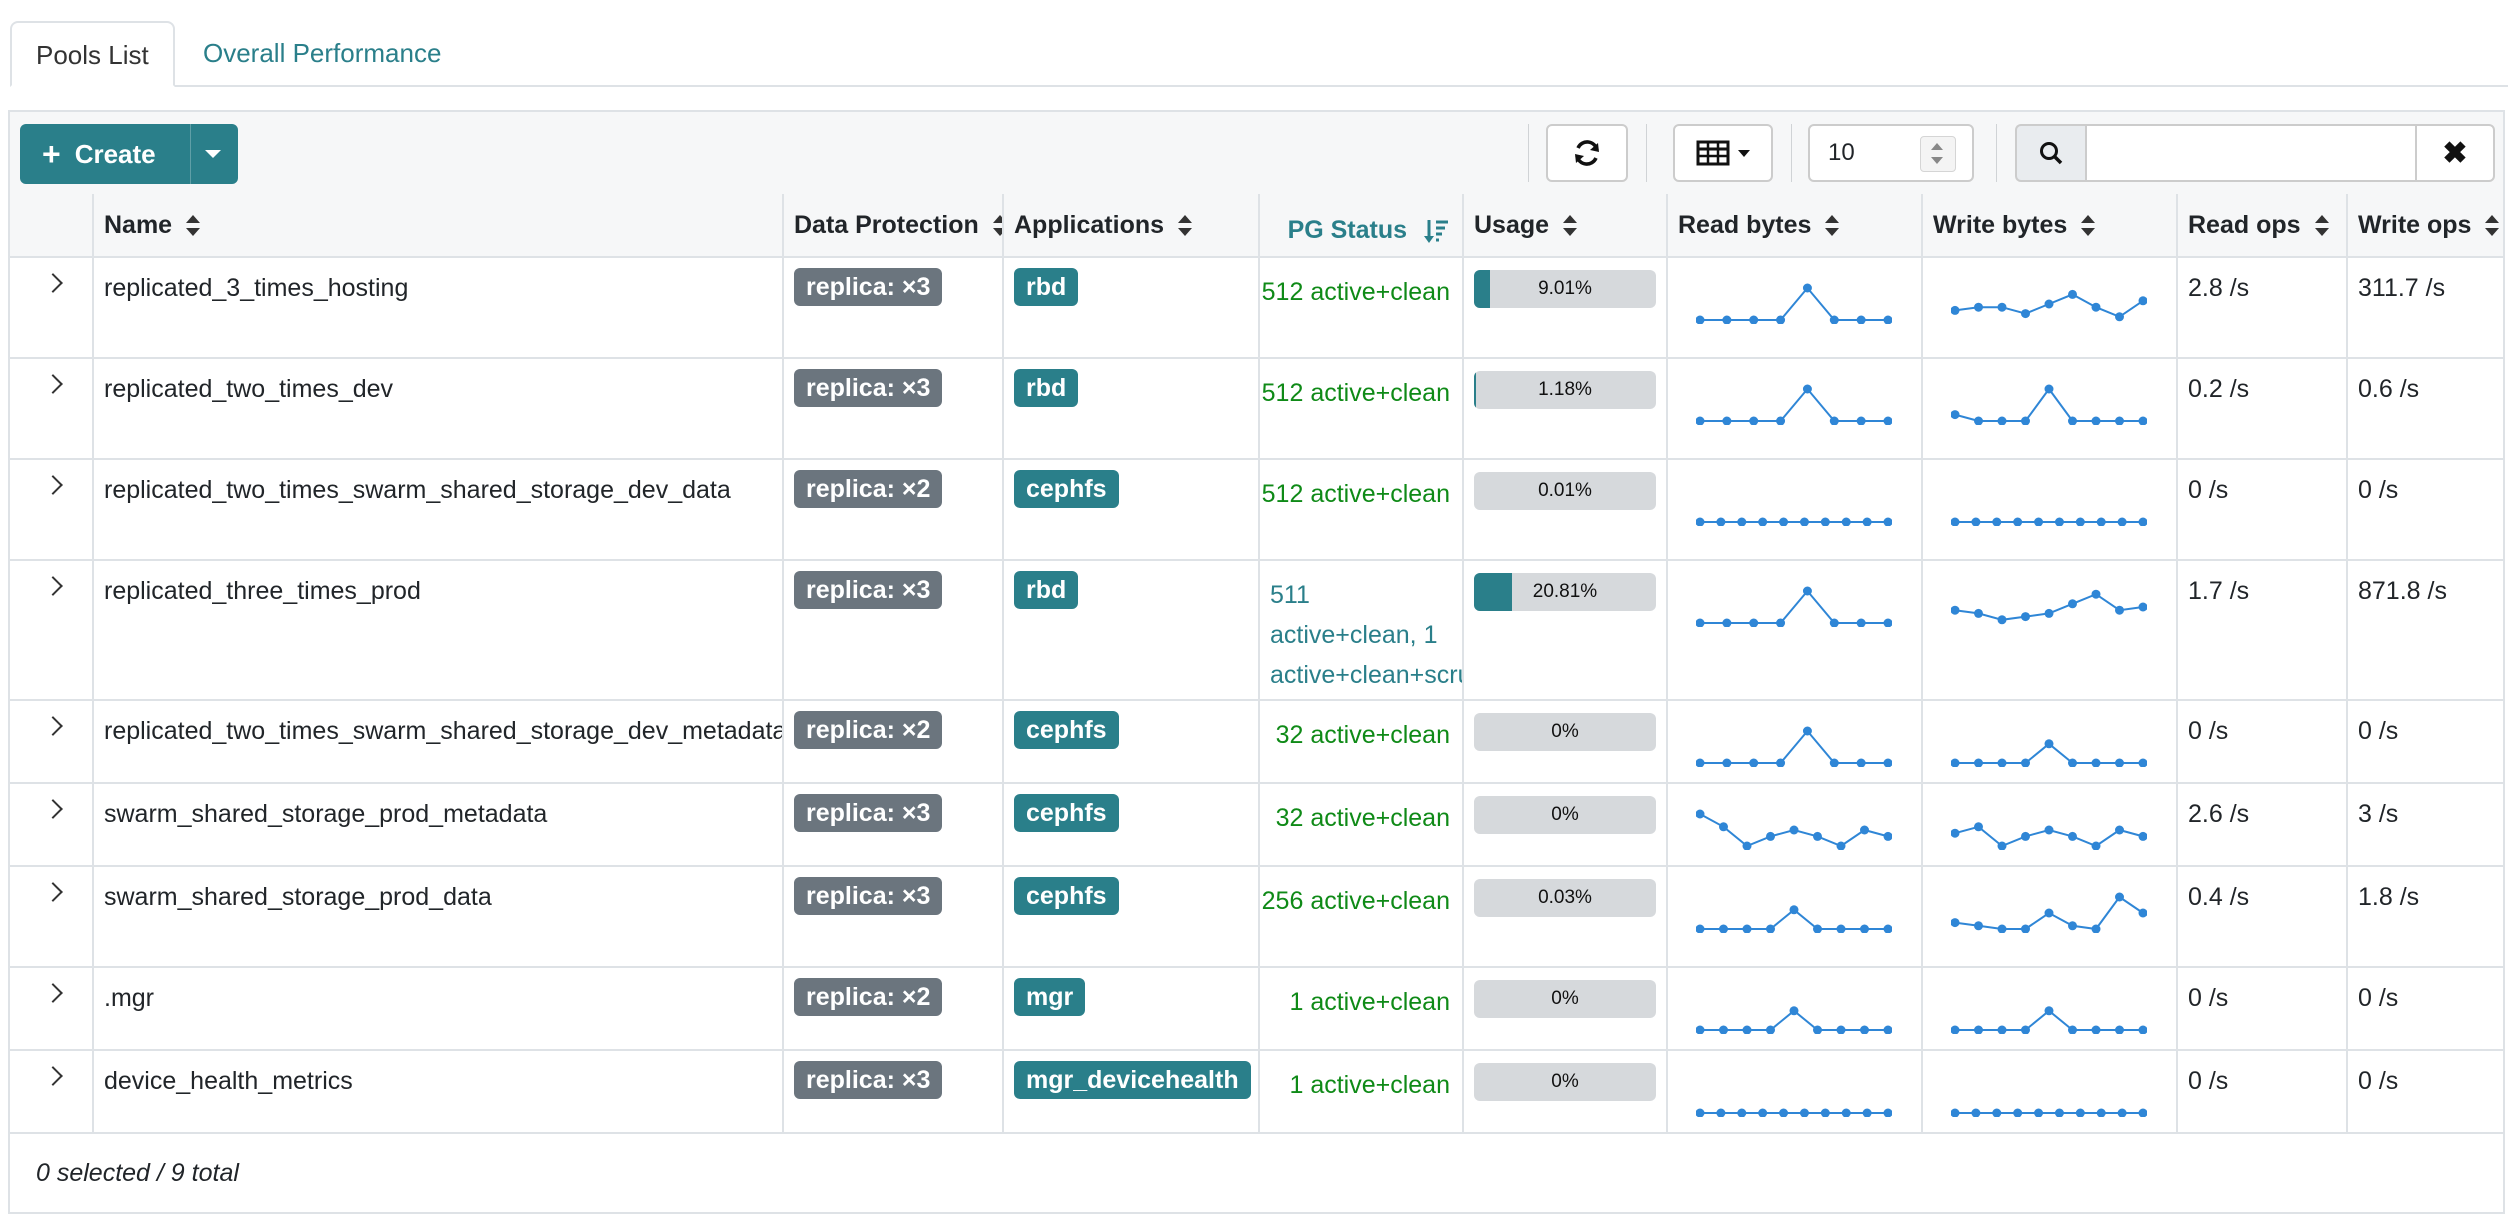  Describe the element at coordinates (1564, 1007) in the screenshot. I see `cell-usage: 0%` at that location.